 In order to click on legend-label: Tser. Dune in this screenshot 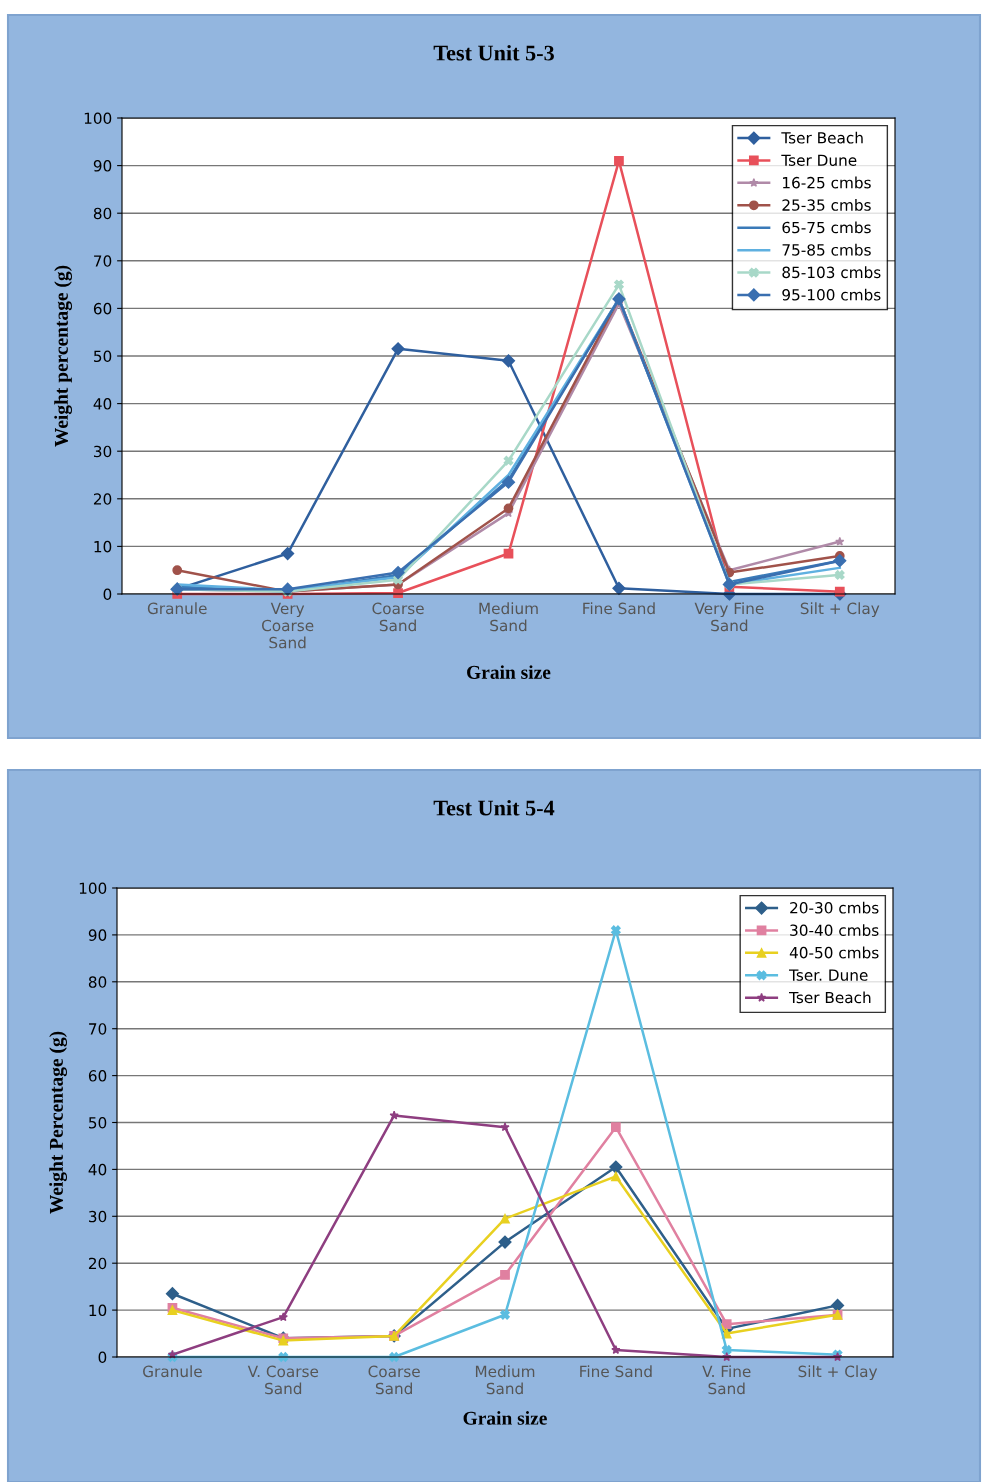, I will do `click(828, 975)`.